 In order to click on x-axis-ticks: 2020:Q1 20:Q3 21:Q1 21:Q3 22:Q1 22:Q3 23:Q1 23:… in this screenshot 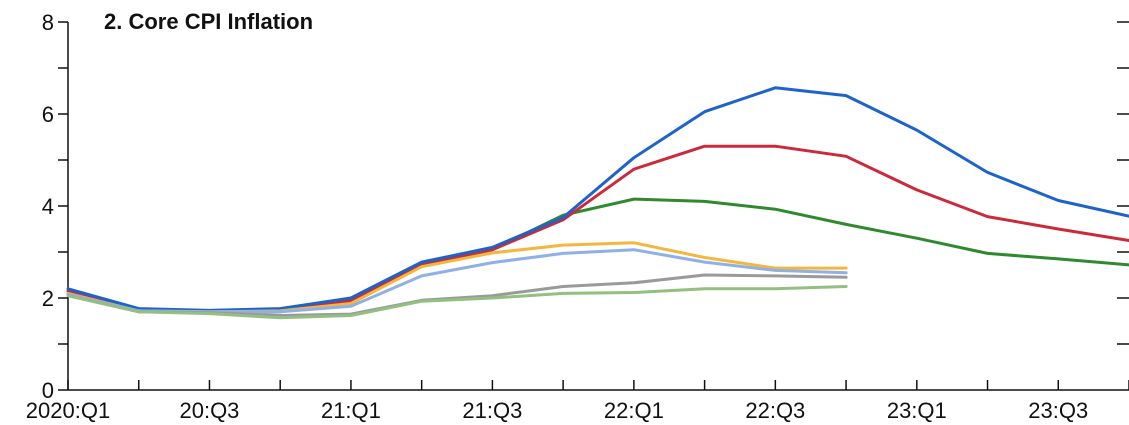, I will do `click(577, 401)`.